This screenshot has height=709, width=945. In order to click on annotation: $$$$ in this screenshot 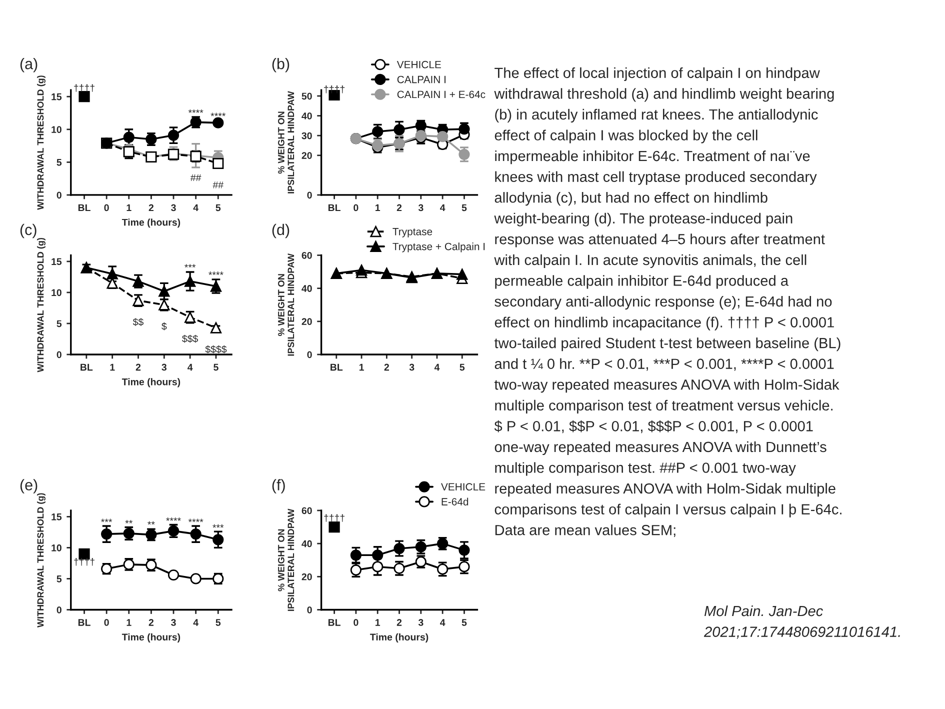, I will do `click(216, 349)`.